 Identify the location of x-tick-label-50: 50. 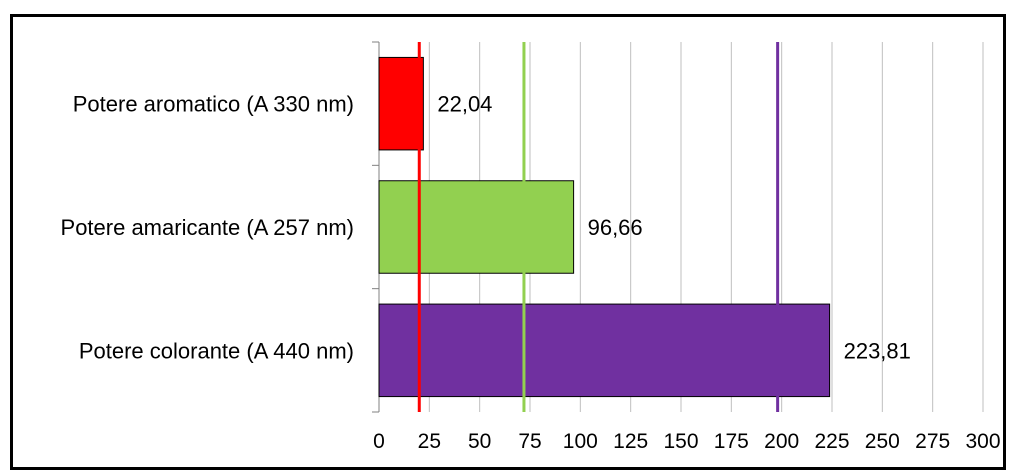
(479, 441).